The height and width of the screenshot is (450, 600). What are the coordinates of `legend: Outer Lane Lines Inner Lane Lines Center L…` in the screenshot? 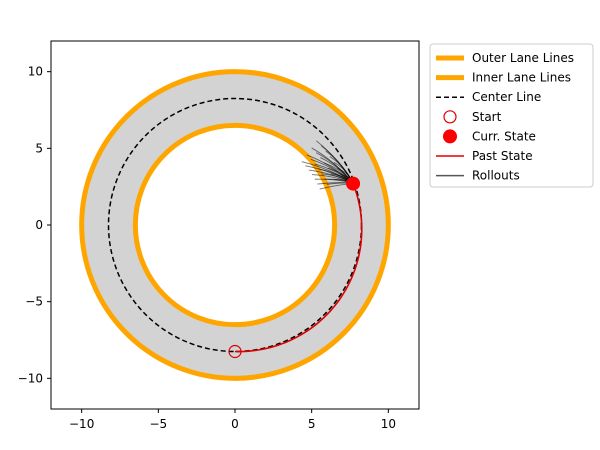 It's located at (511, 115).